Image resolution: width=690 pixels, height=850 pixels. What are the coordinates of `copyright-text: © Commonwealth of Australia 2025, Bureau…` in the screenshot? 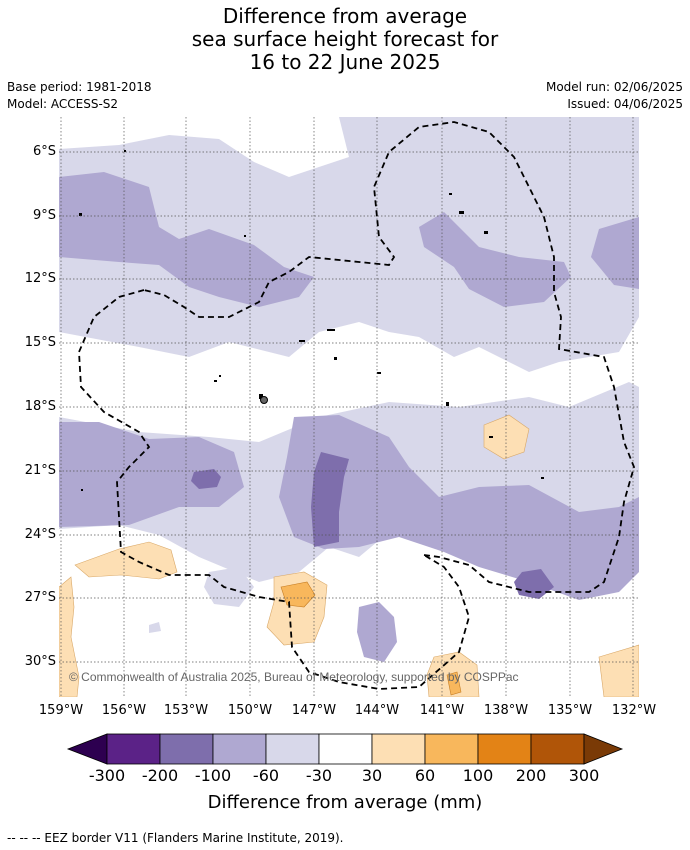 It's located at (294, 677).